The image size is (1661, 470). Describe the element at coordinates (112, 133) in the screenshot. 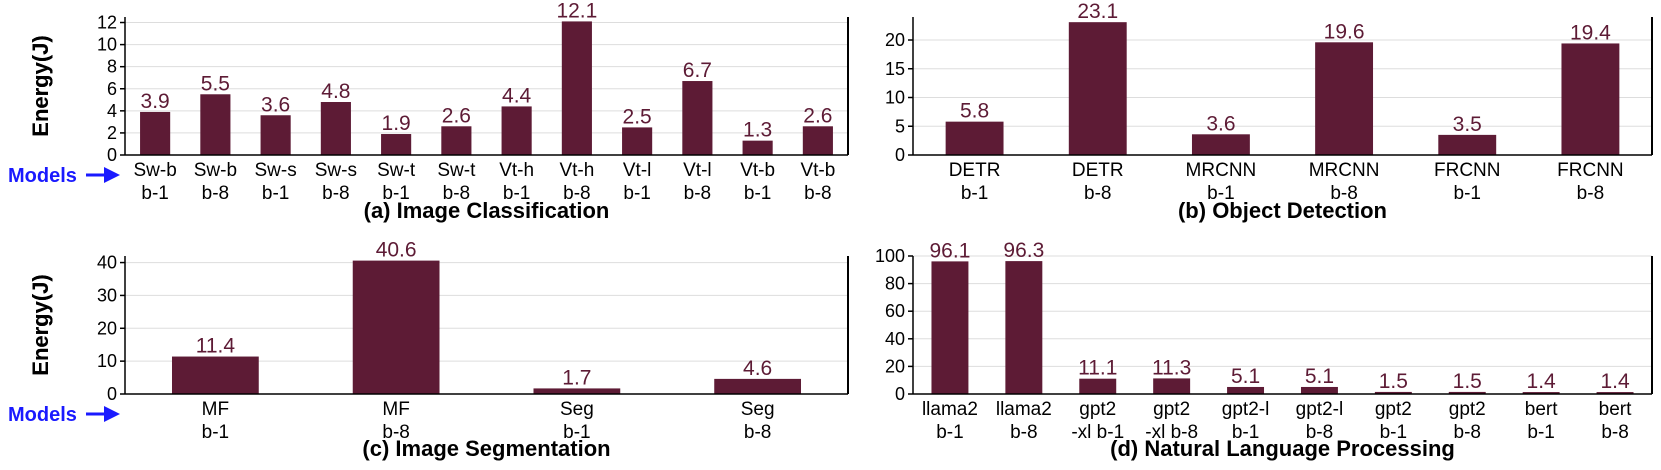

I see `y-tick-label: 2` at that location.